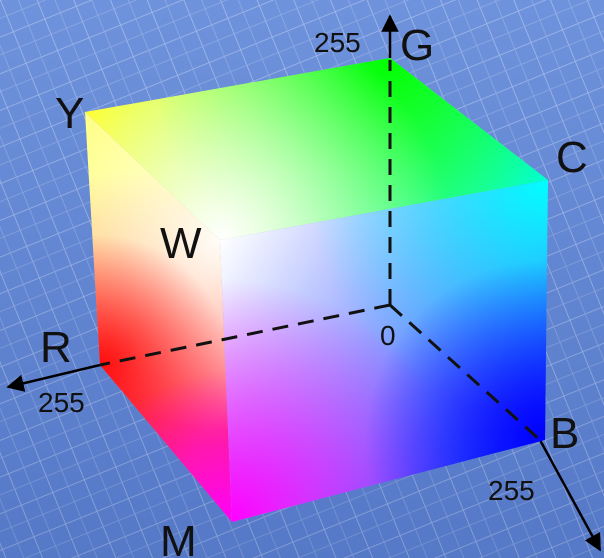 Image resolution: width=604 pixels, height=558 pixels. Describe the element at coordinates (178, 537) in the screenshot. I see `vertex-label-magenta: M` at that location.